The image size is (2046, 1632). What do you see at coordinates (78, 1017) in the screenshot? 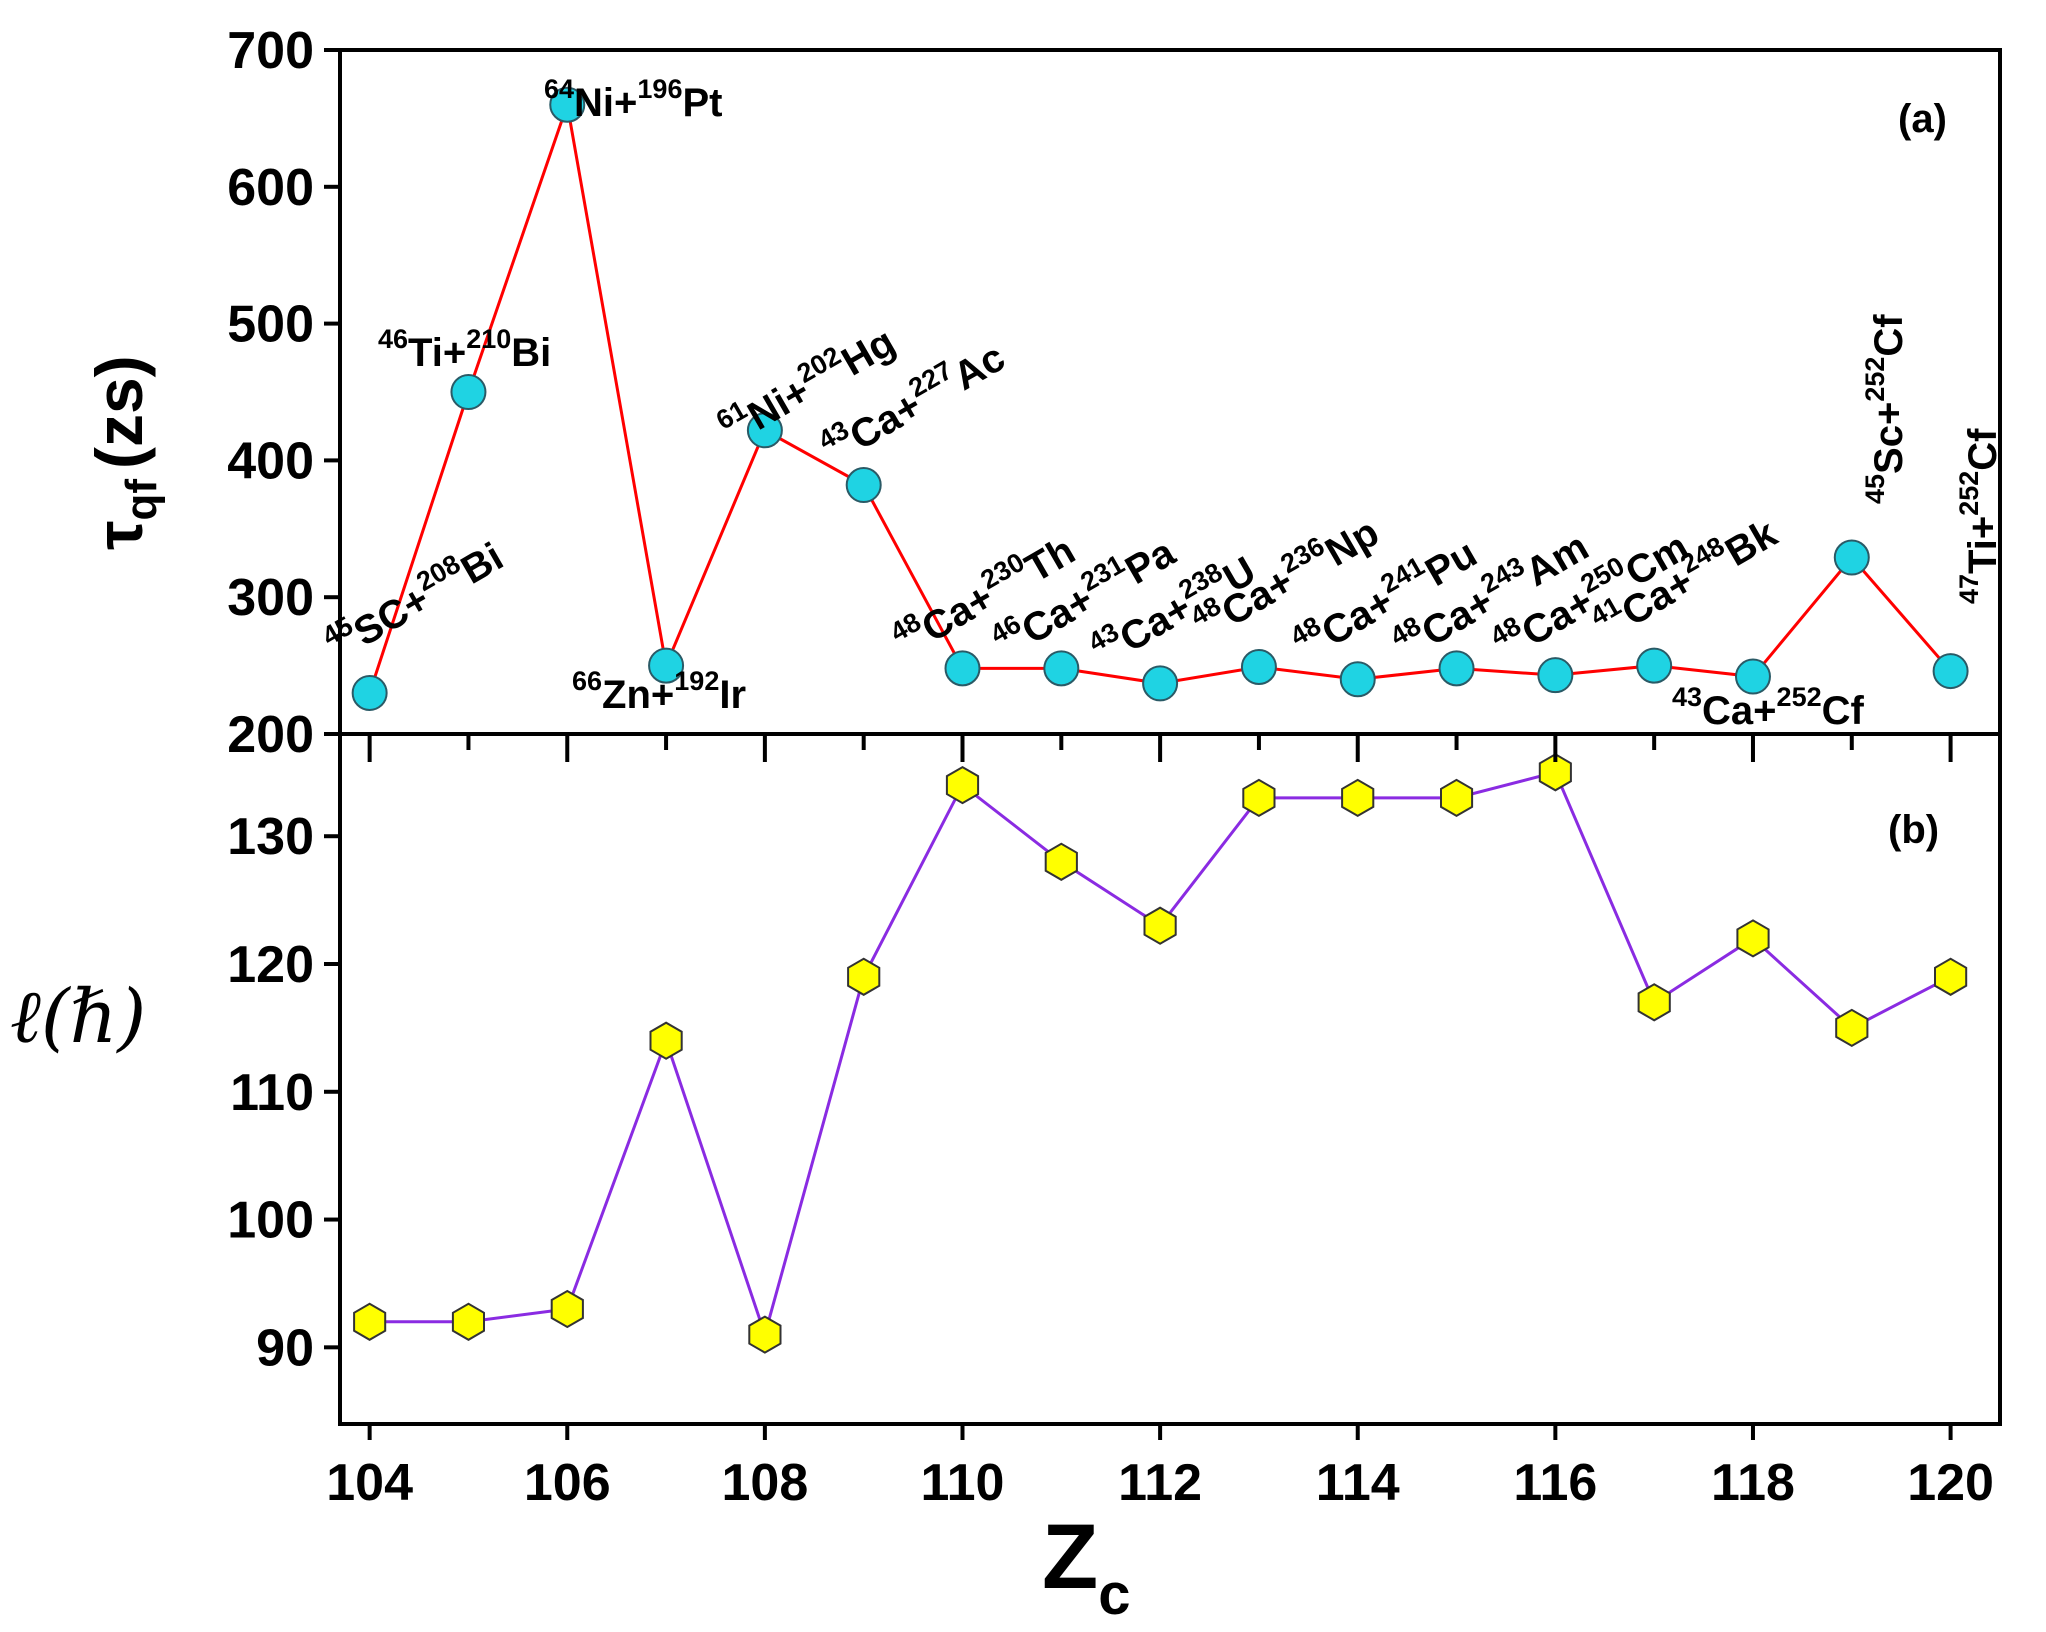
I see `y-axis-label-b: ℓ(ℏ)` at bounding box center [78, 1017].